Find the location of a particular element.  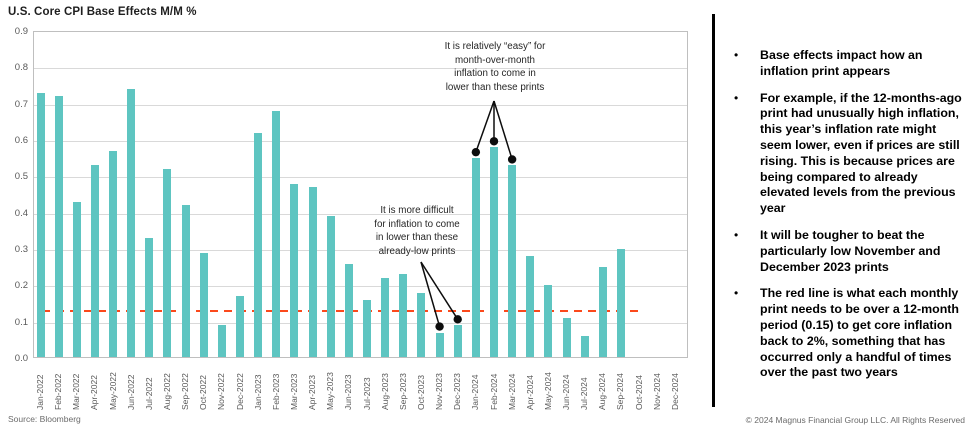

bar-Jul-2023 is located at coordinates (367, 328).